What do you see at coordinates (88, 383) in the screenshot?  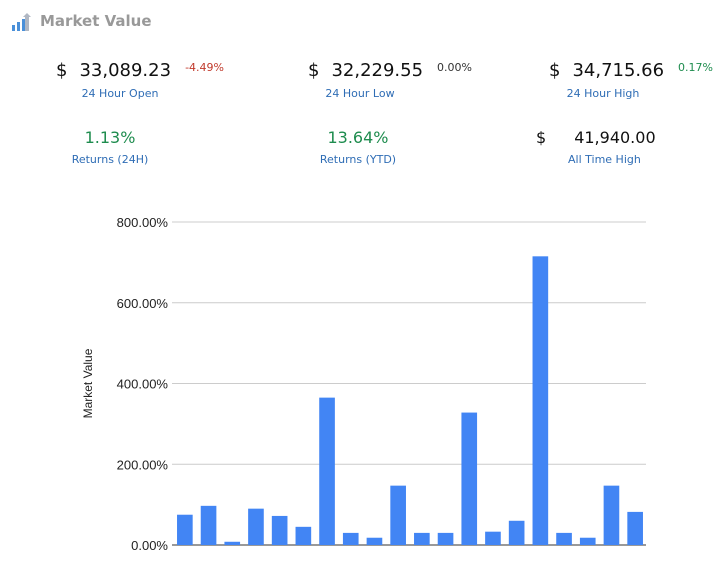 I see `y-axis-label: Market Value` at bounding box center [88, 383].